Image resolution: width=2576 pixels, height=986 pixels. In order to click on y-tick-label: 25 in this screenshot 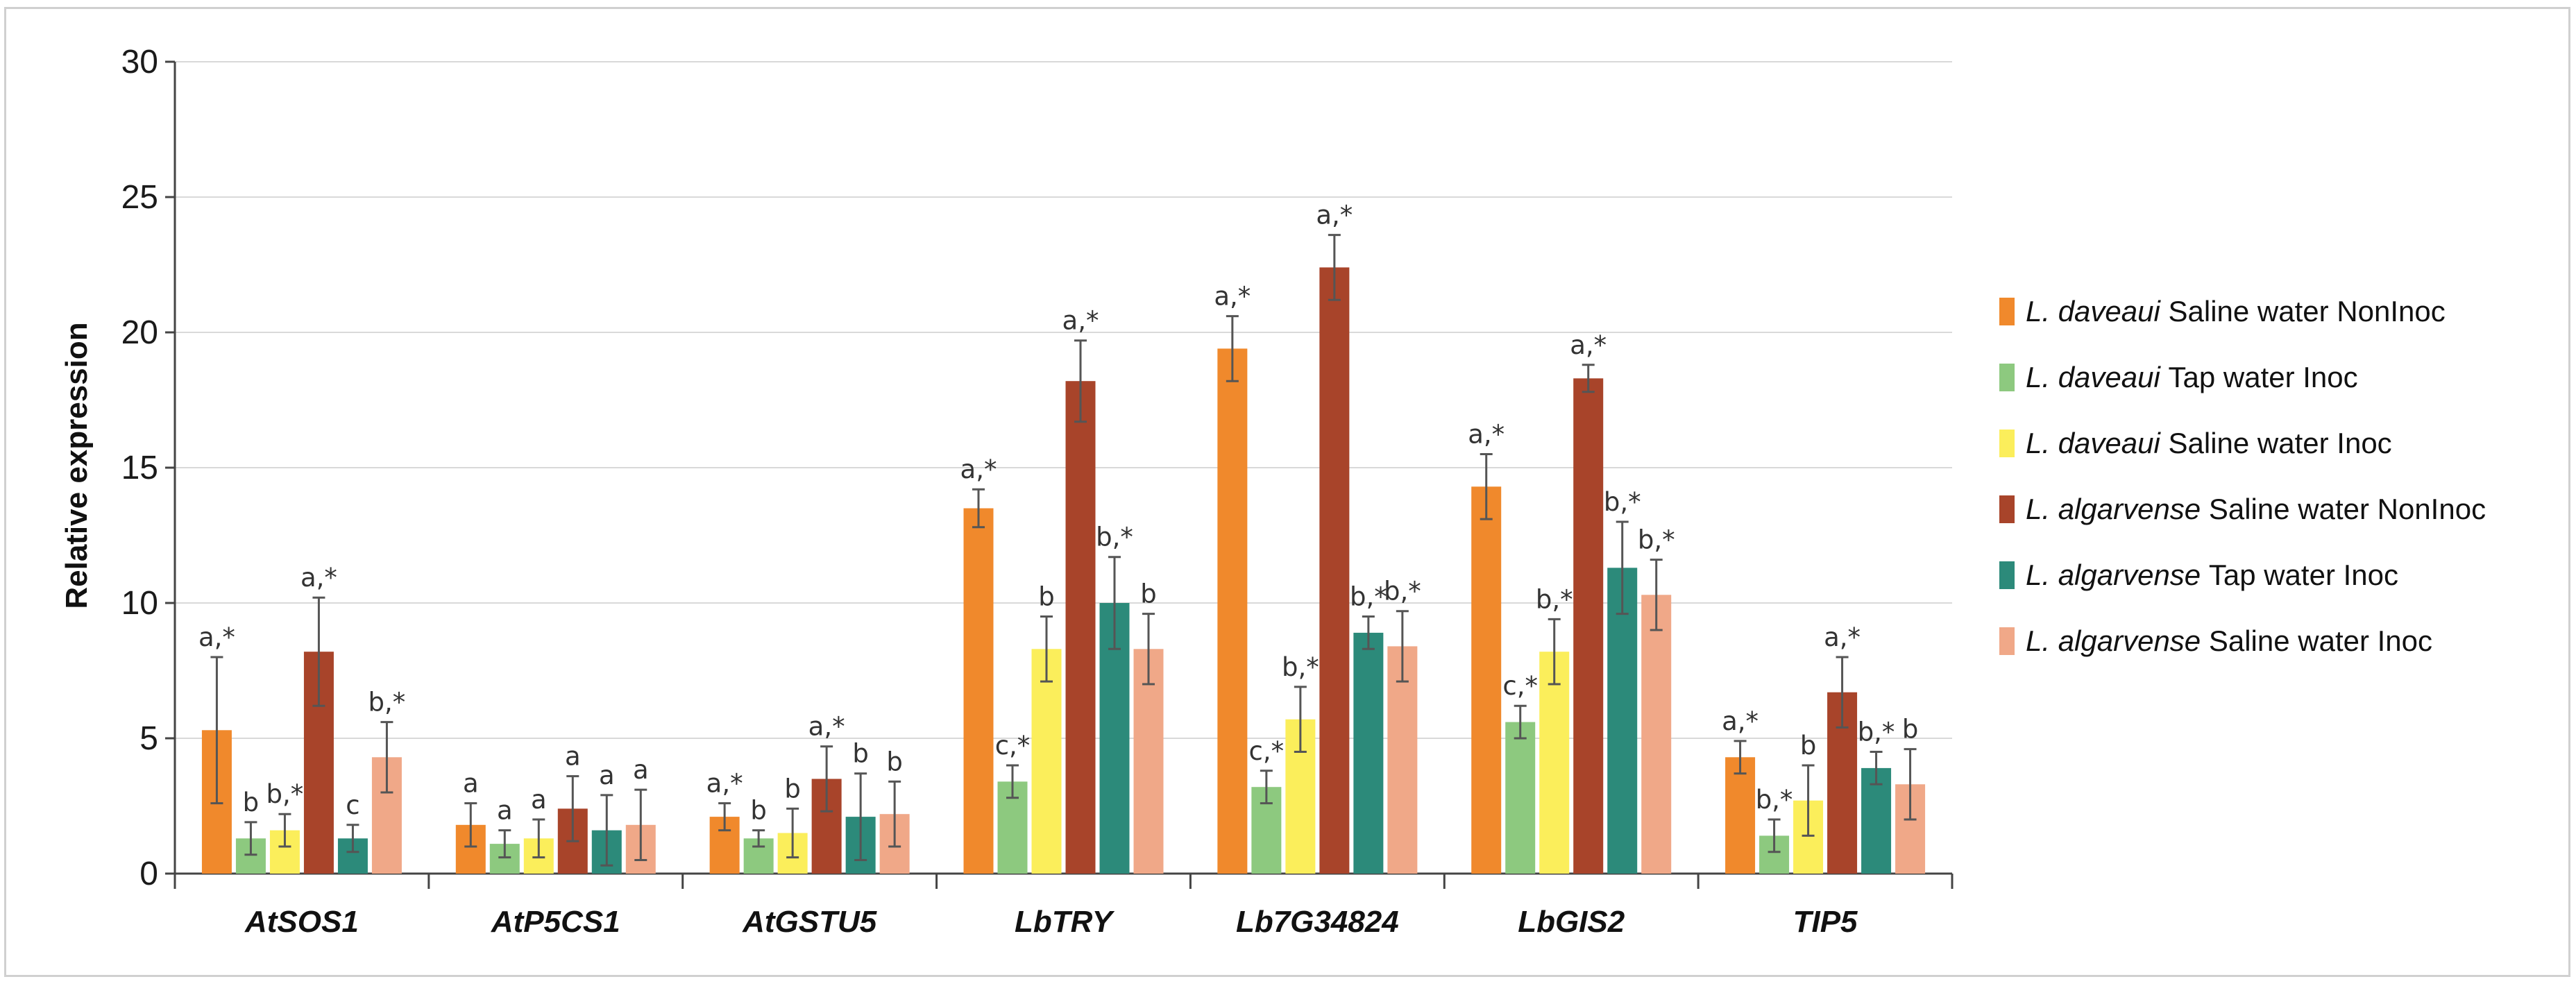, I will do `click(140, 197)`.